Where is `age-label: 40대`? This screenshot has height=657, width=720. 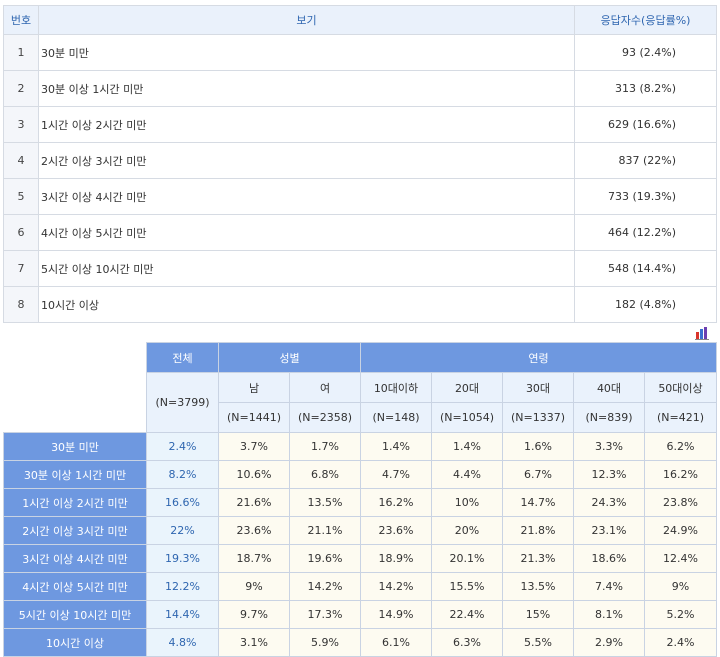
age-label: 40대 is located at coordinates (609, 387).